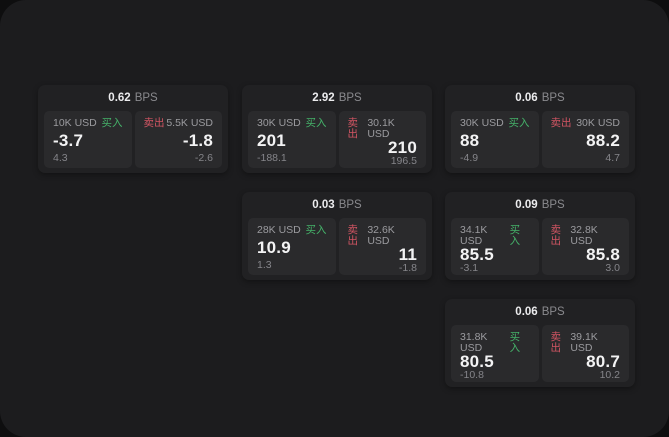 The image size is (669, 437). I want to click on buy-panel-top: 31.8K USD 买入, so click(495, 342).